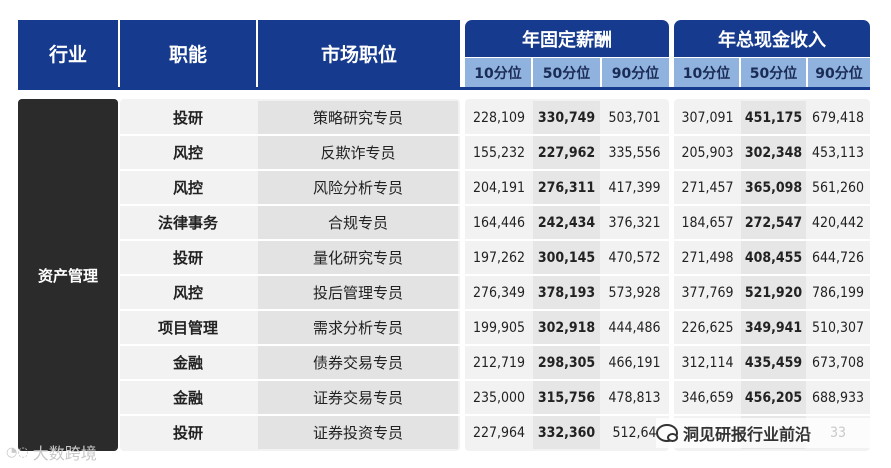 The image size is (891, 468). Describe the element at coordinates (187, 328) in the screenshot. I see `function-cell-text: 项目管理` at that location.